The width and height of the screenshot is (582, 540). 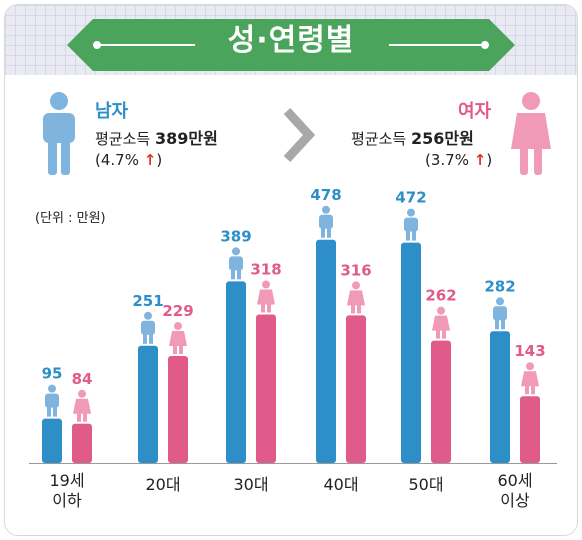 What do you see at coordinates (265, 269) in the screenshot?
I see `data-label-female-2: 318` at bounding box center [265, 269].